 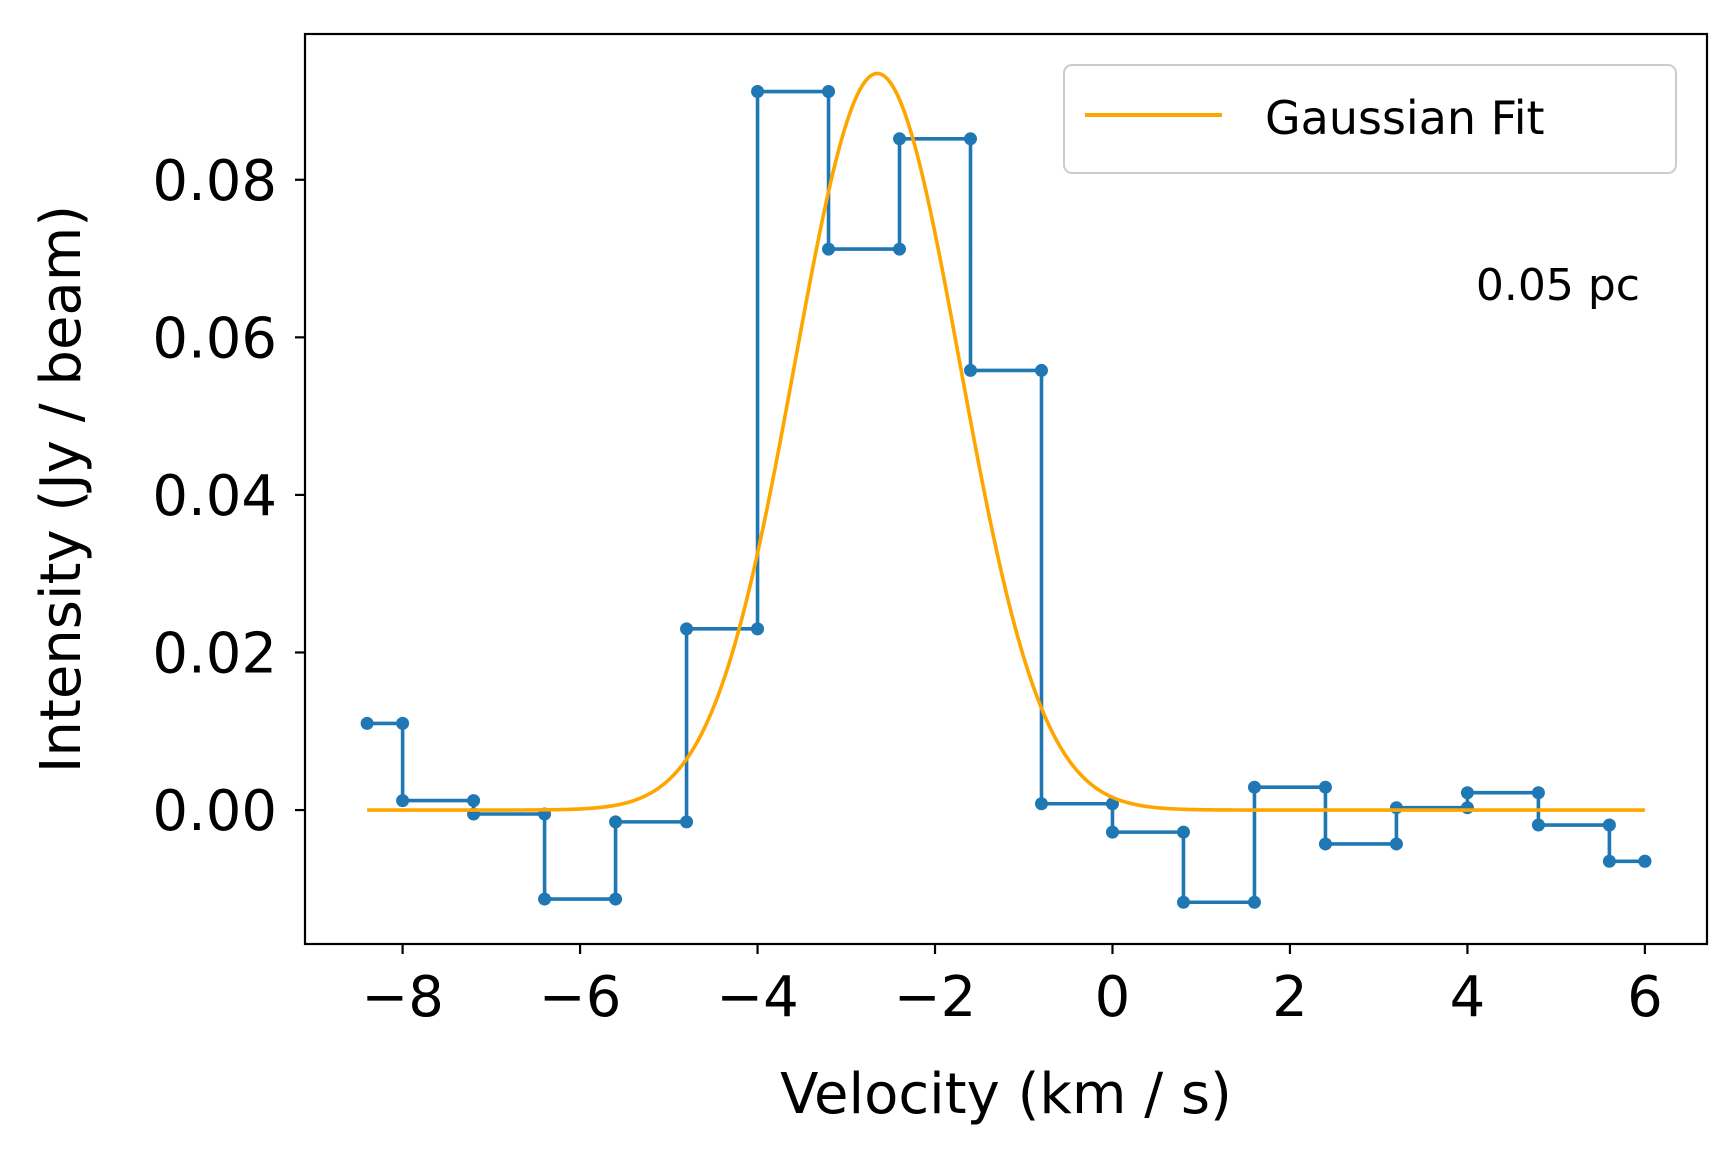 What do you see at coordinates (1290, 997) in the screenshot?
I see `x-tick-label: 2` at bounding box center [1290, 997].